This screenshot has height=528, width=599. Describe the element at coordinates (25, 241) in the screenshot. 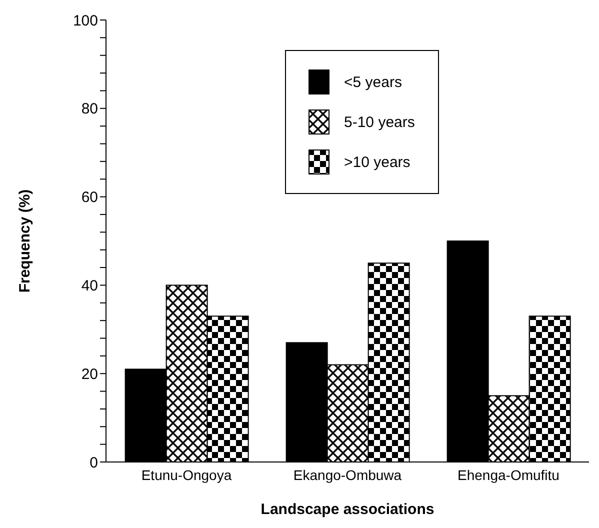

I see `y-axis-title: Frequency (%)` at that location.